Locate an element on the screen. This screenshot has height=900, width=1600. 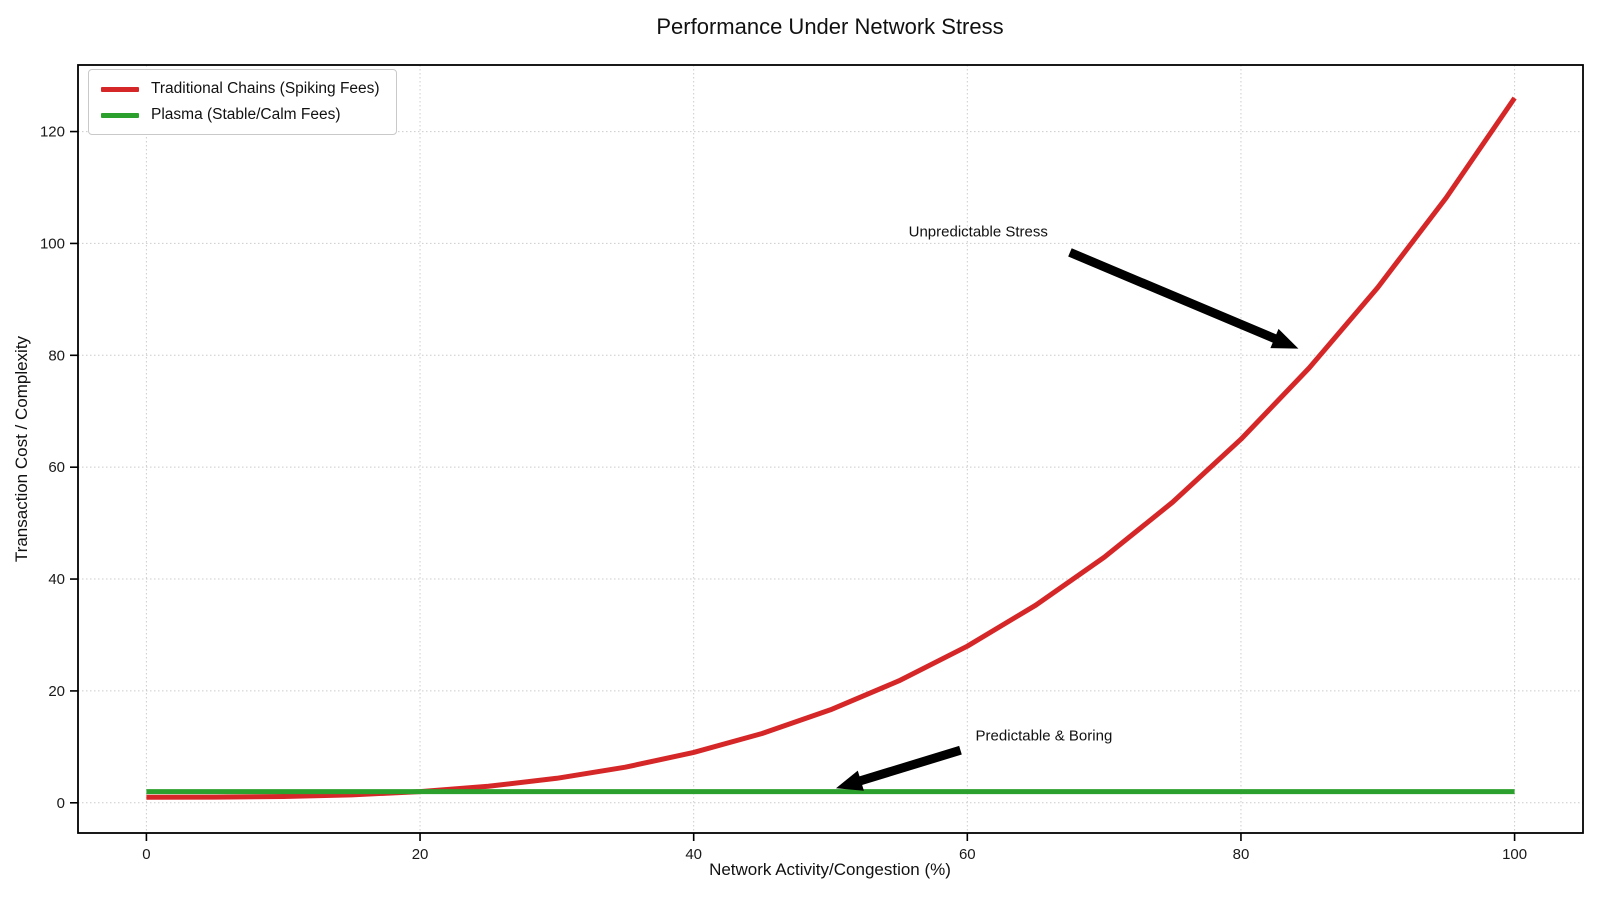
legend-line-green is located at coordinates (120, 115).